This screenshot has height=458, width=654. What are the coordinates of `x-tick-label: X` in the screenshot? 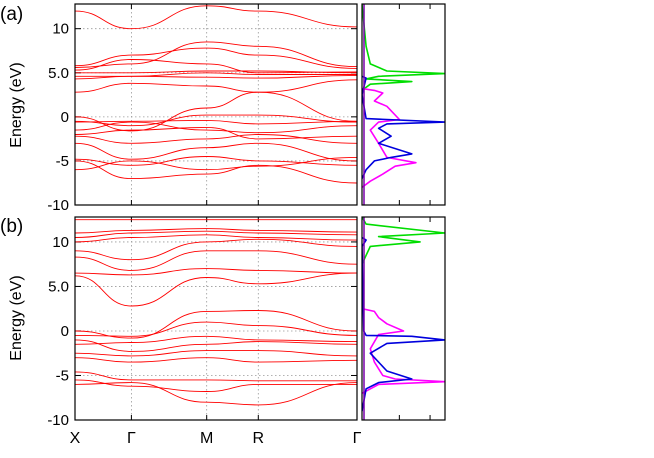 It's located at (75, 438).